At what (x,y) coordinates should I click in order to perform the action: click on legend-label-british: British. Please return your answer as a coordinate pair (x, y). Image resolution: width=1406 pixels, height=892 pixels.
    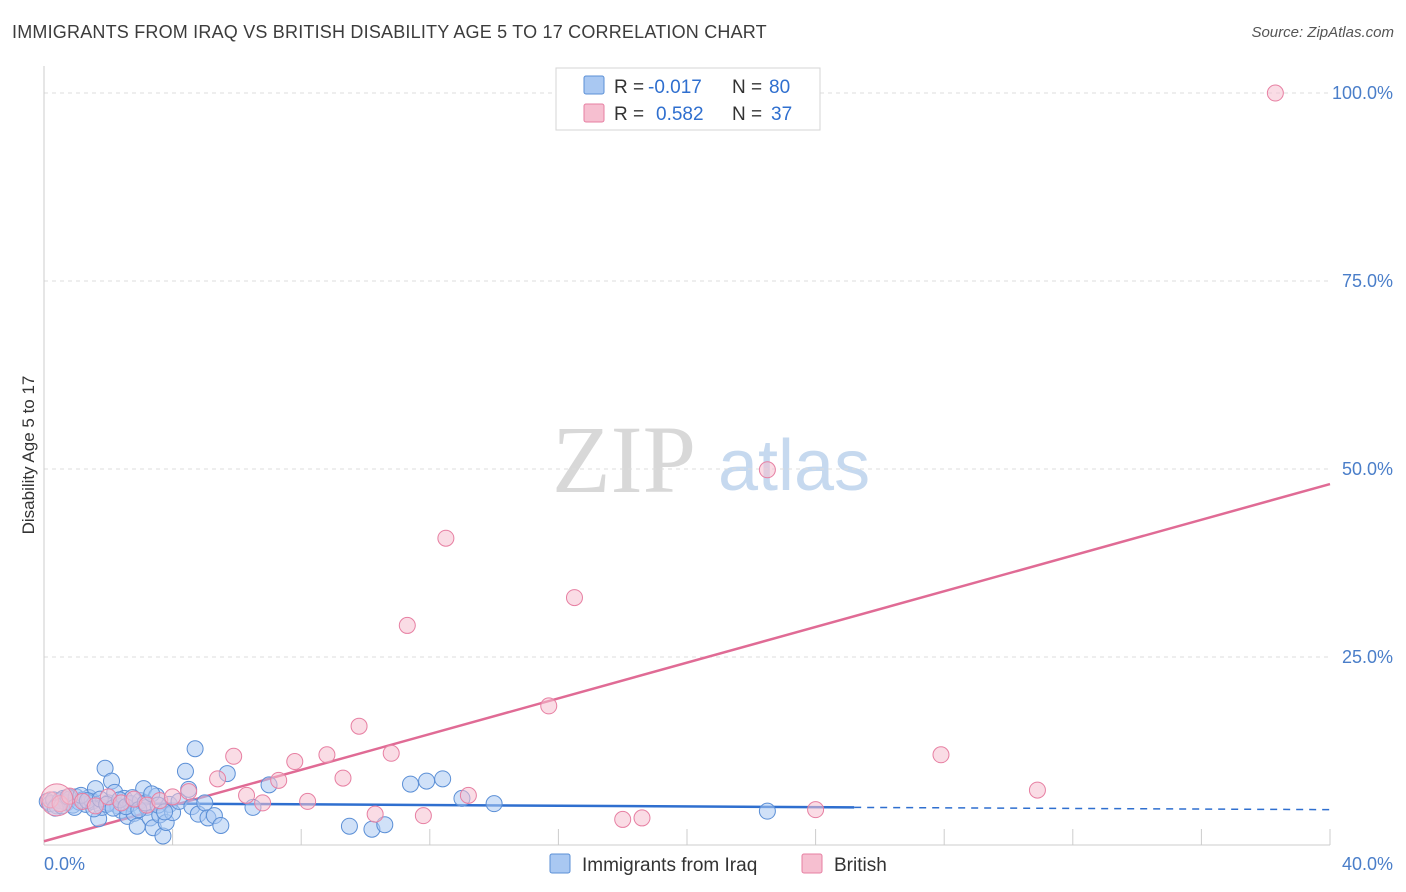
    Looking at the image, I should click on (860, 865).